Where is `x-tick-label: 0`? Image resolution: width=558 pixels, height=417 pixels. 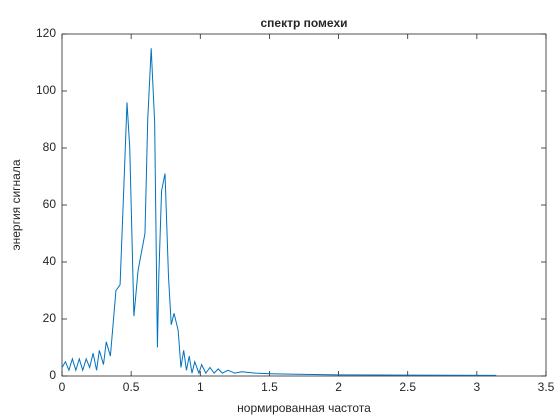 x-tick-label: 0 is located at coordinates (62, 387).